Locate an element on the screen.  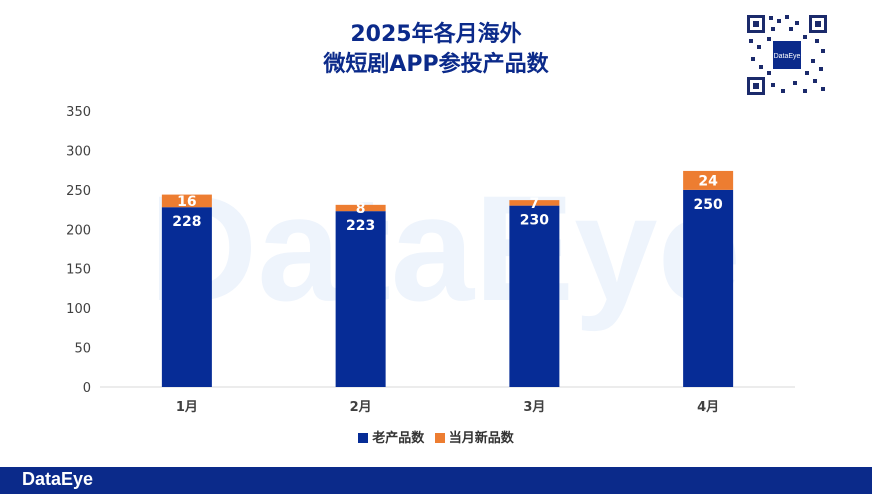
data-label-new: 7 is located at coordinates (535, 204).